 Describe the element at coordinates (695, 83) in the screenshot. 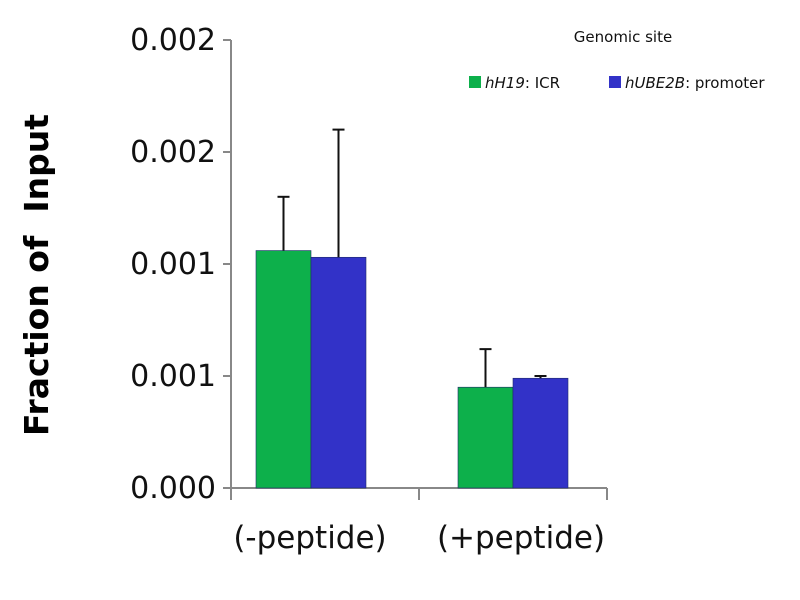

I see `legend-label: hUBE2B: promoter` at that location.